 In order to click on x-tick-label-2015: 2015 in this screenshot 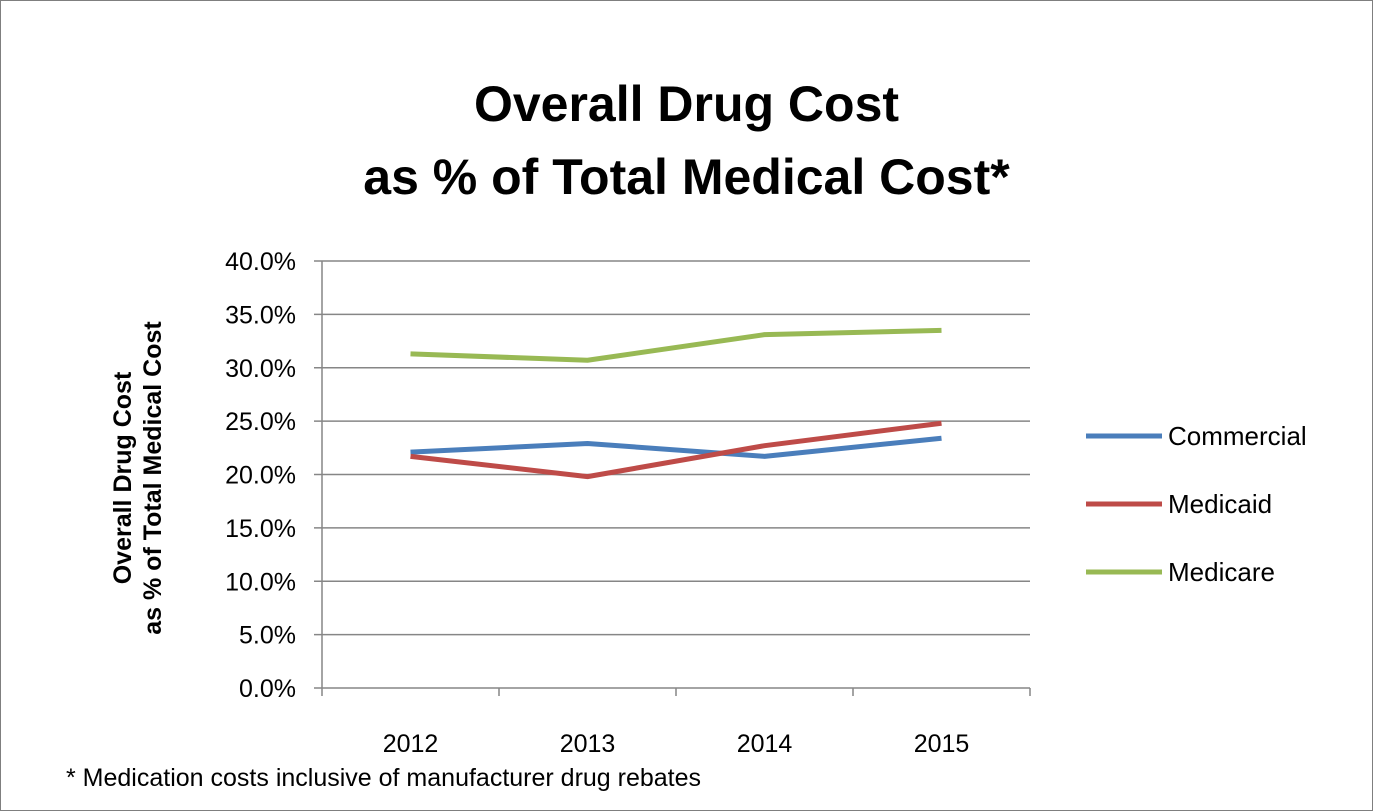, I will do `click(942, 744)`.